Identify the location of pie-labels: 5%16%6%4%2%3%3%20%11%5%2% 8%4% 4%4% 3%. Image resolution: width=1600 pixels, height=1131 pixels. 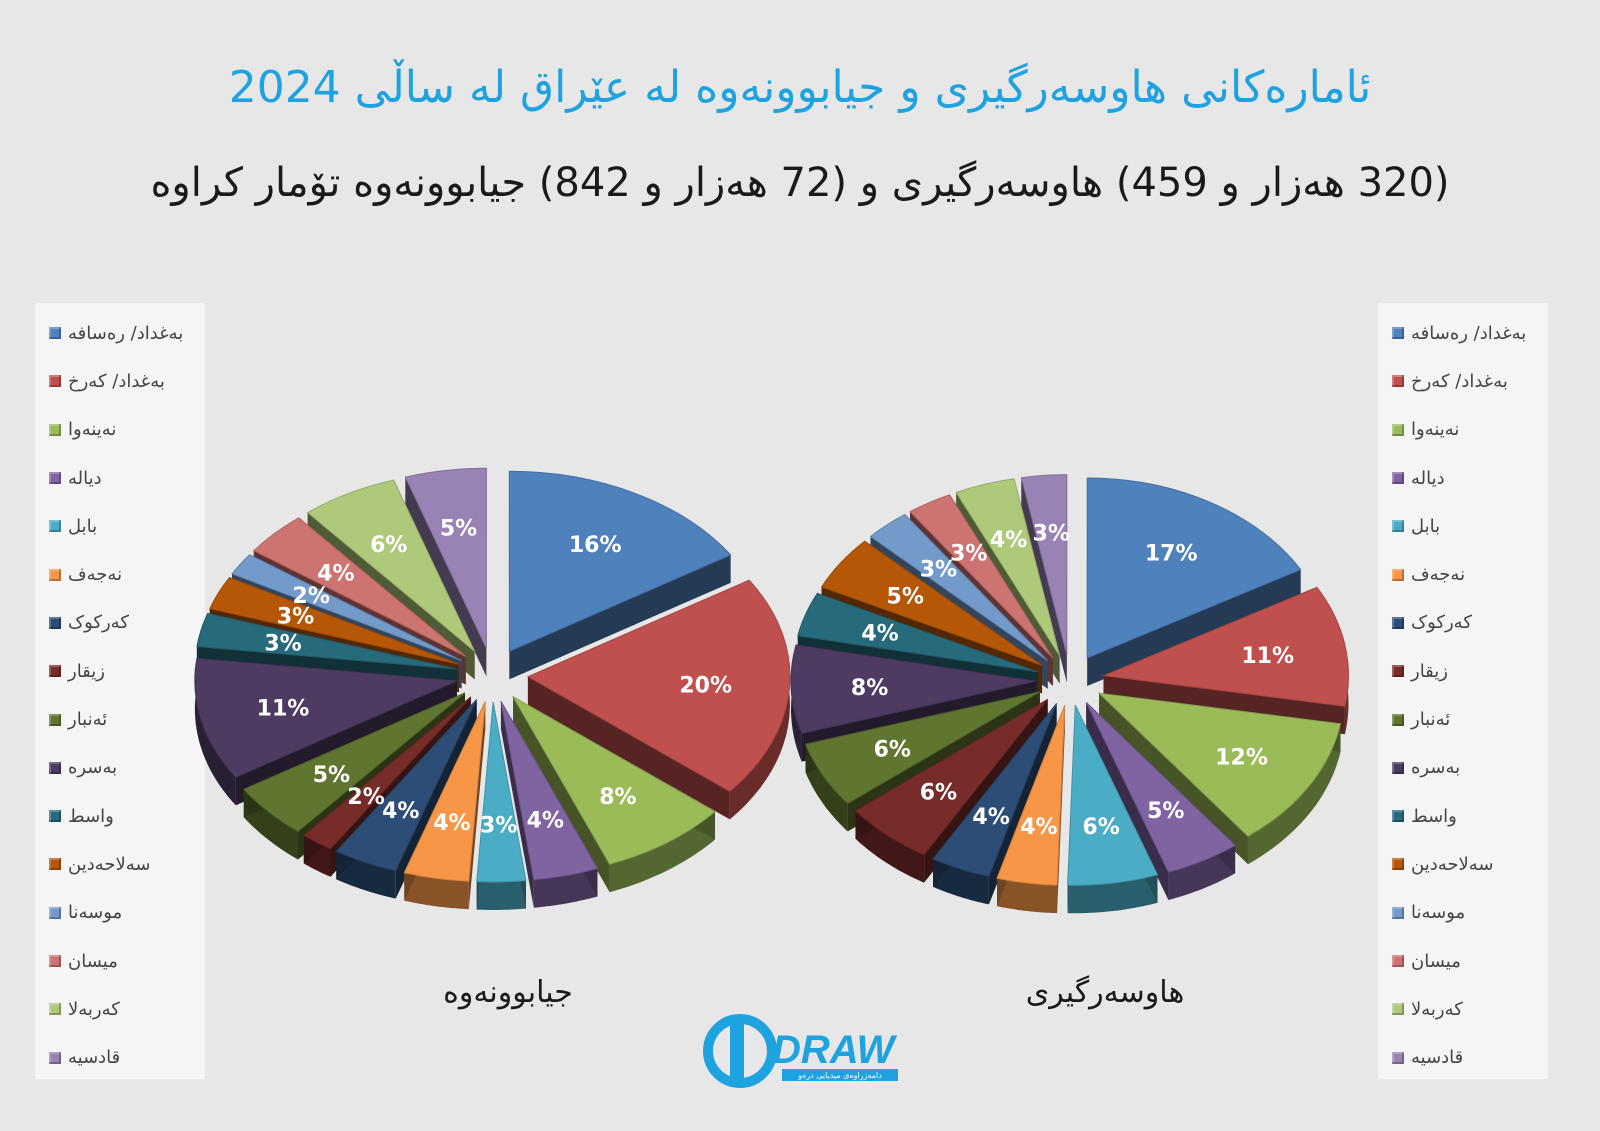
(494, 677).